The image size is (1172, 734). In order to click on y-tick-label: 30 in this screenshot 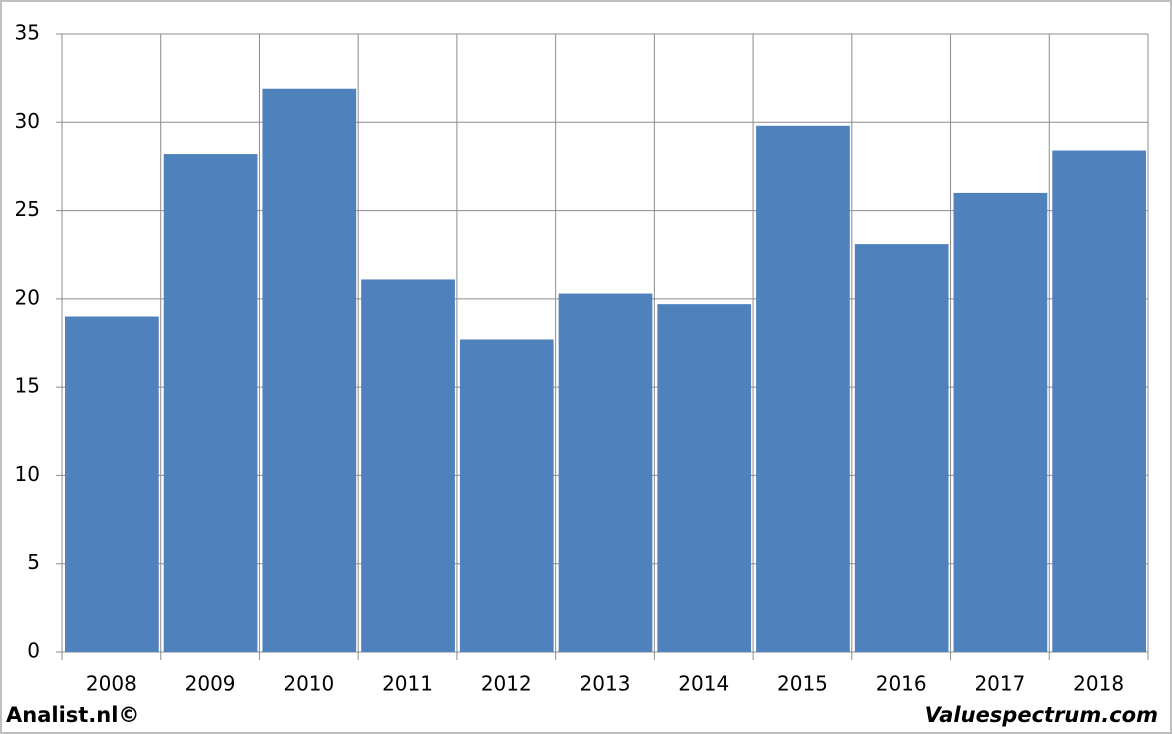, I will do `click(27, 121)`.